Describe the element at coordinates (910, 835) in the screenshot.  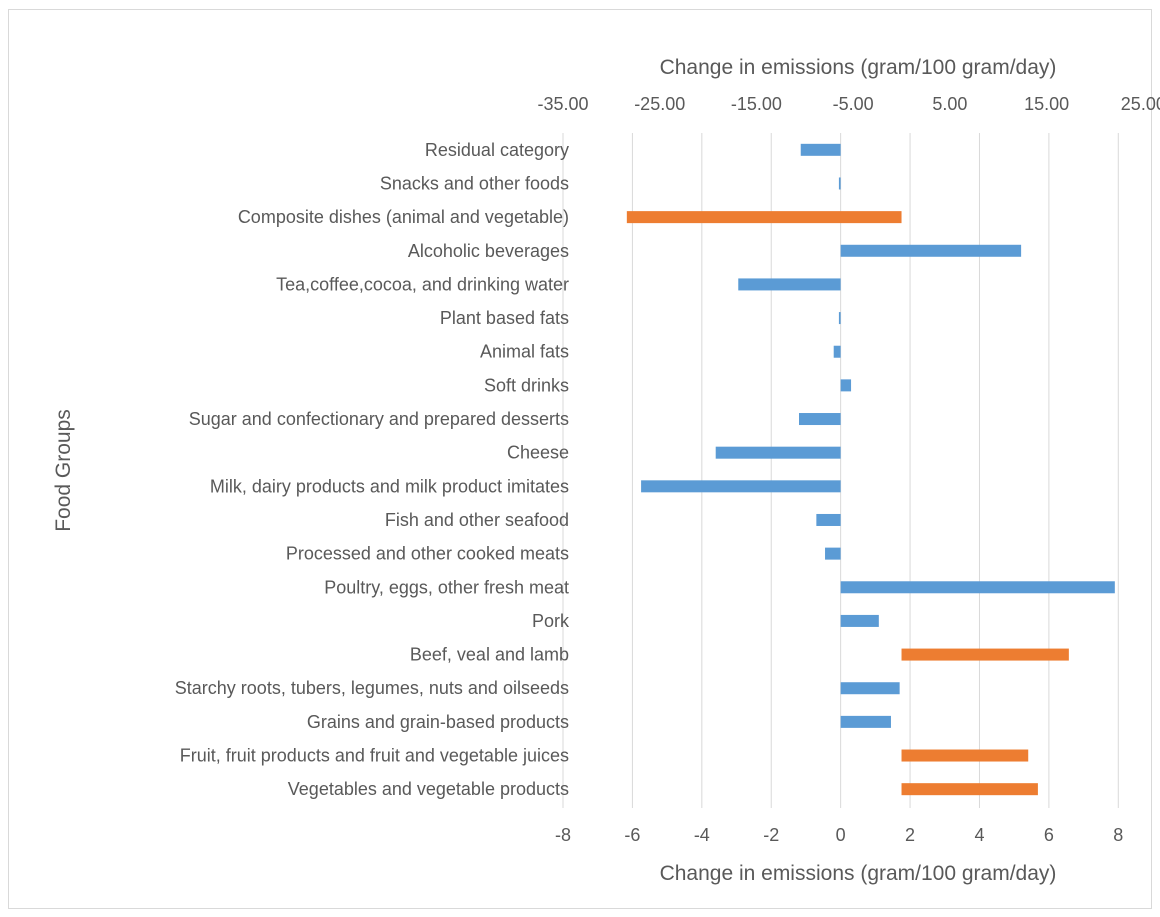
I see `x-tick-label-bottom: 2` at that location.